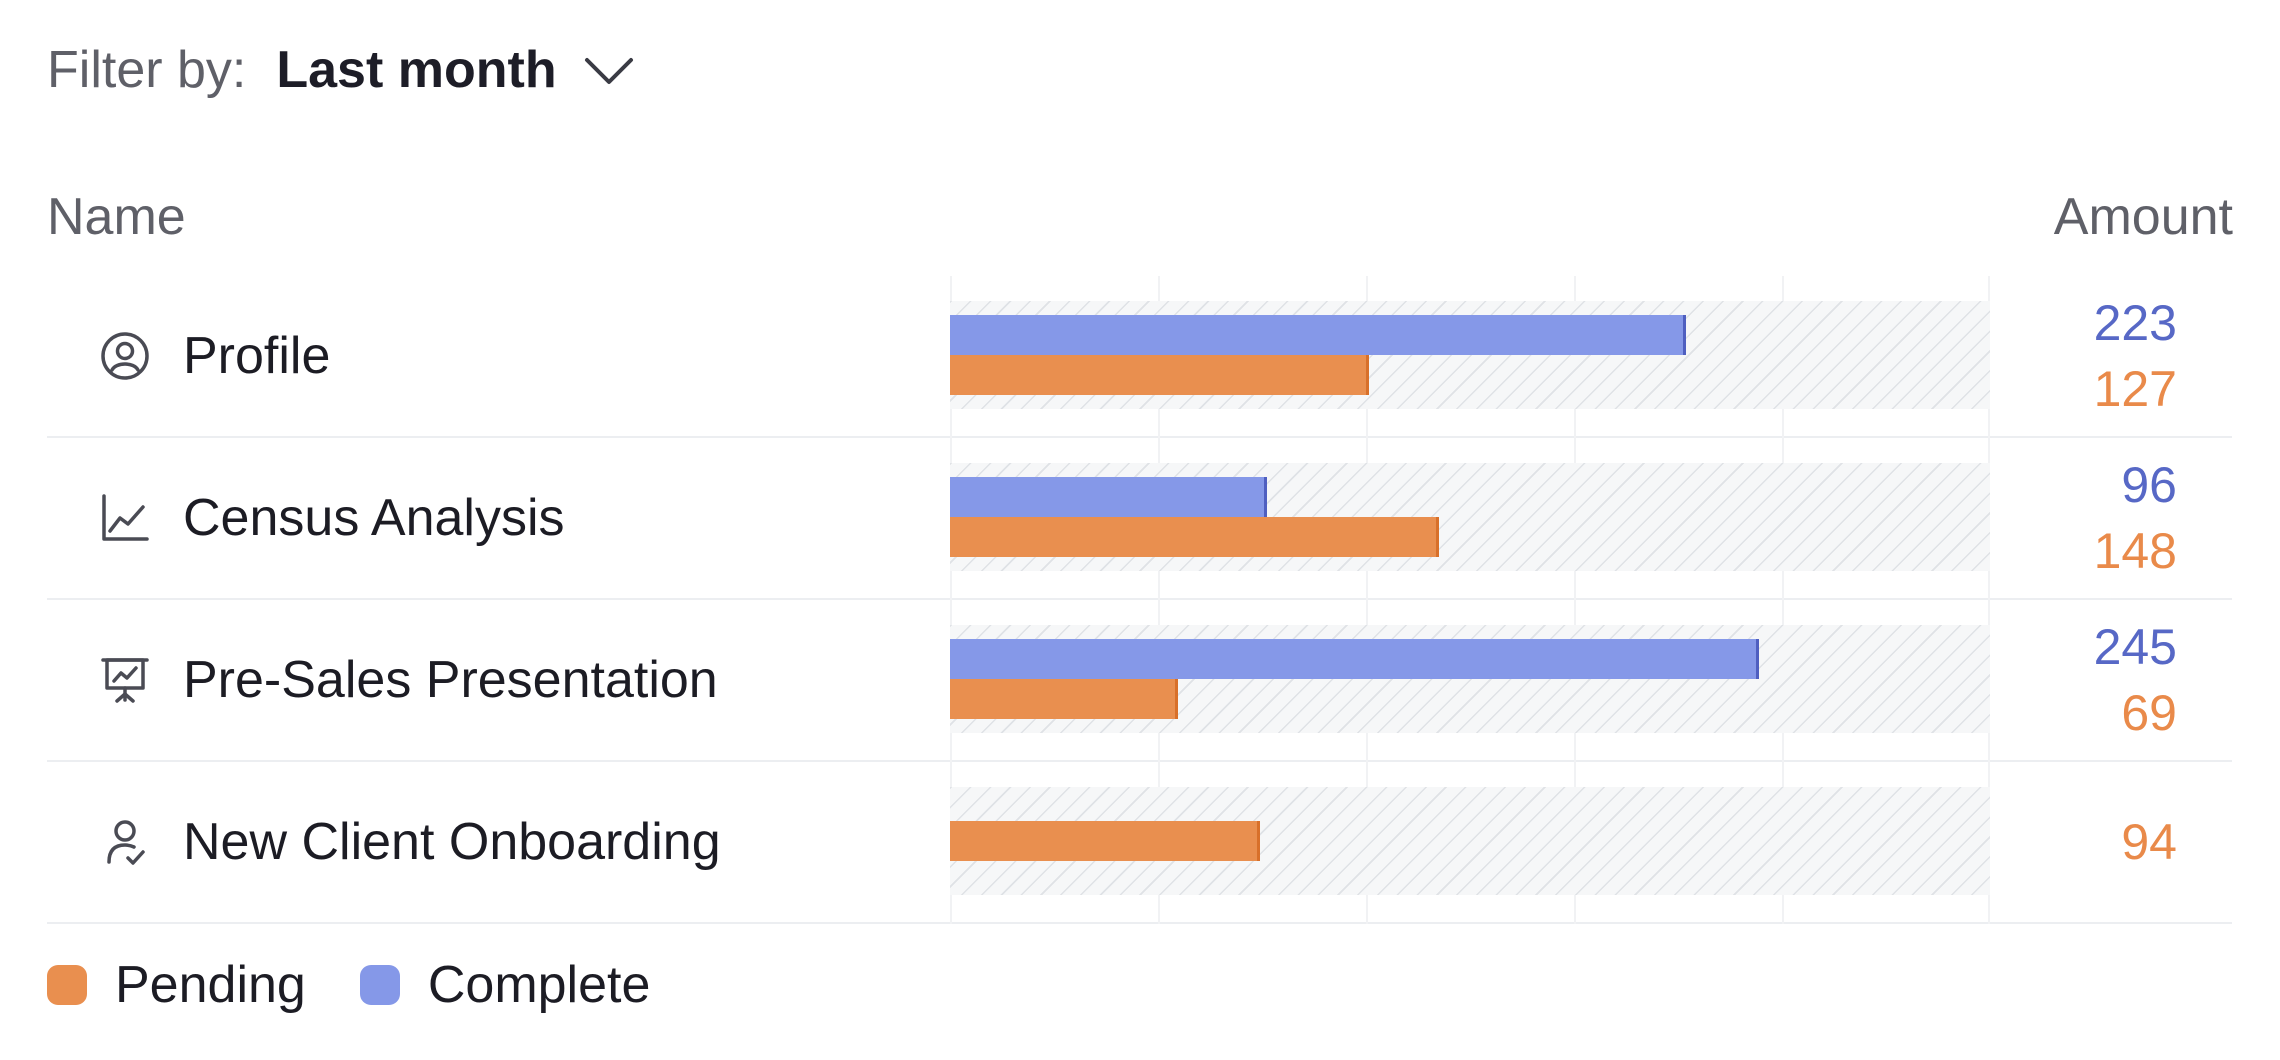  I want to click on line-chart-icon, so click(125, 518).